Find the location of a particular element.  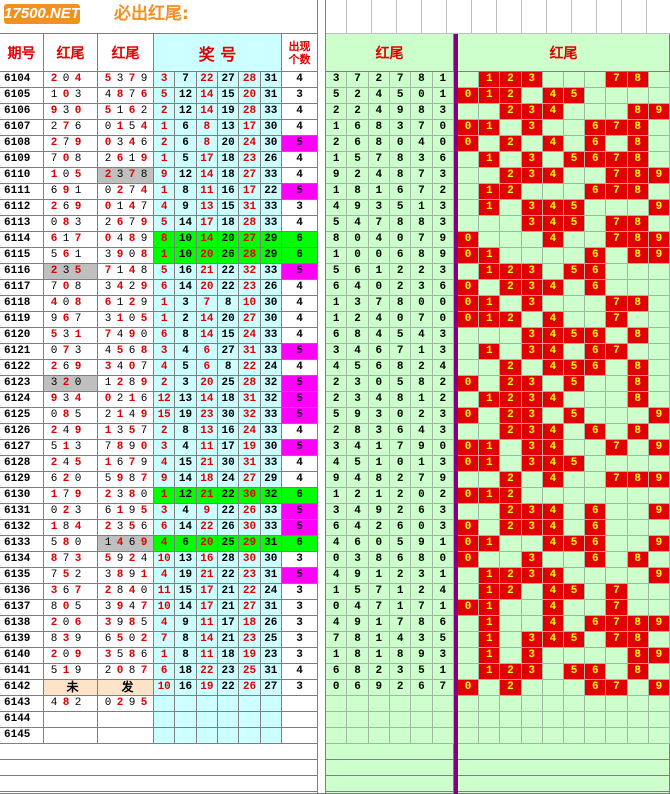

prize-number: 23 is located at coordinates (228, 672).